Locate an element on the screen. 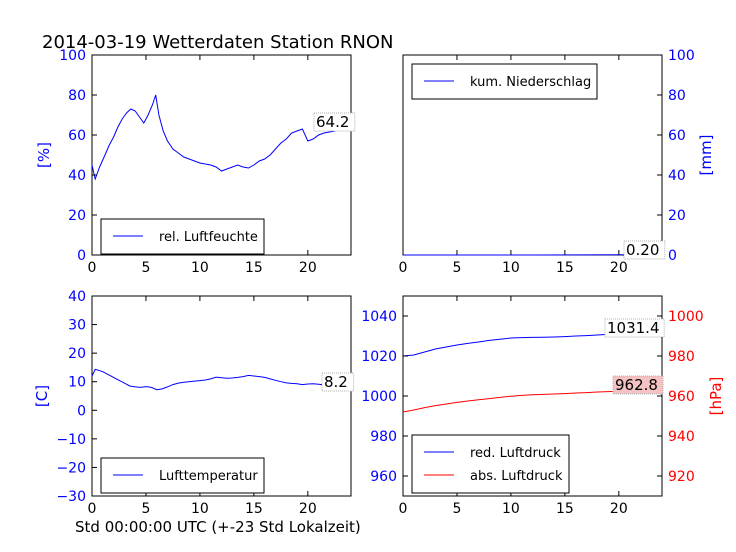 This screenshot has height=552, width=736. legend-entry: rel. Luftfeuchte is located at coordinates (208, 237).